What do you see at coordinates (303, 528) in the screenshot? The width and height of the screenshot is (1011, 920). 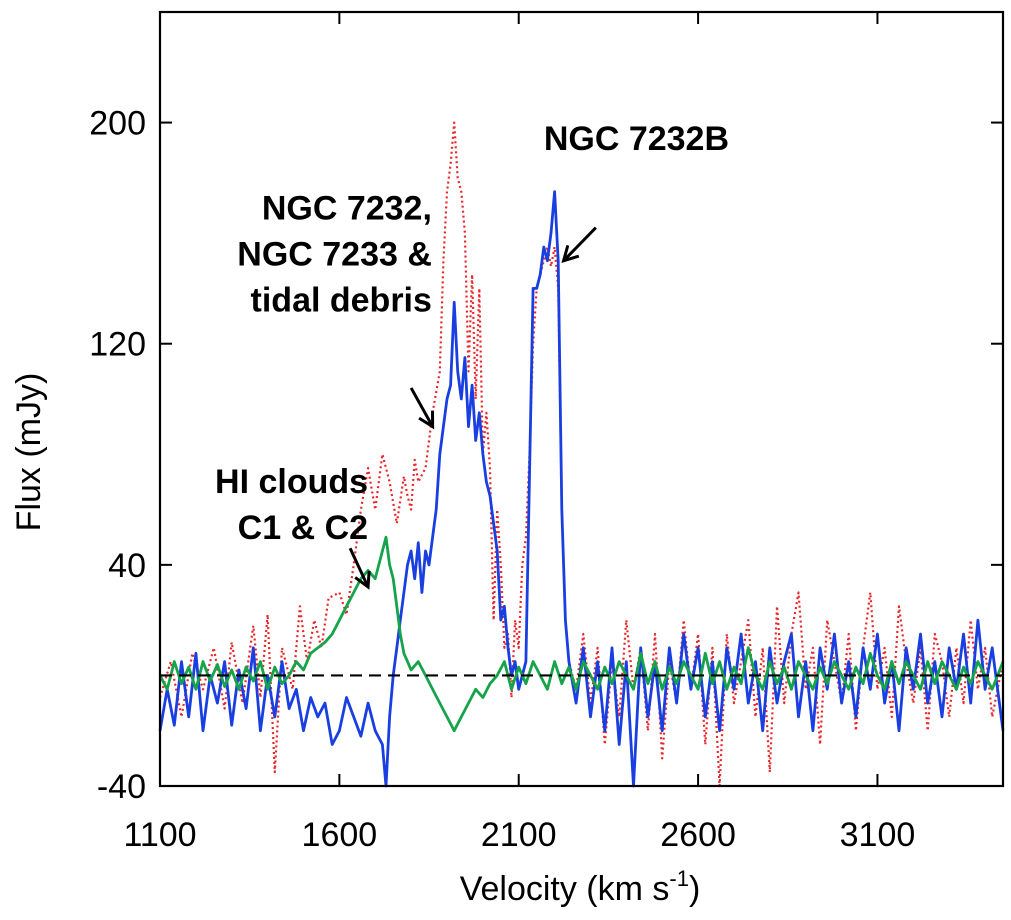 I see `annotation-3-line-2: C1 & C2` at bounding box center [303, 528].